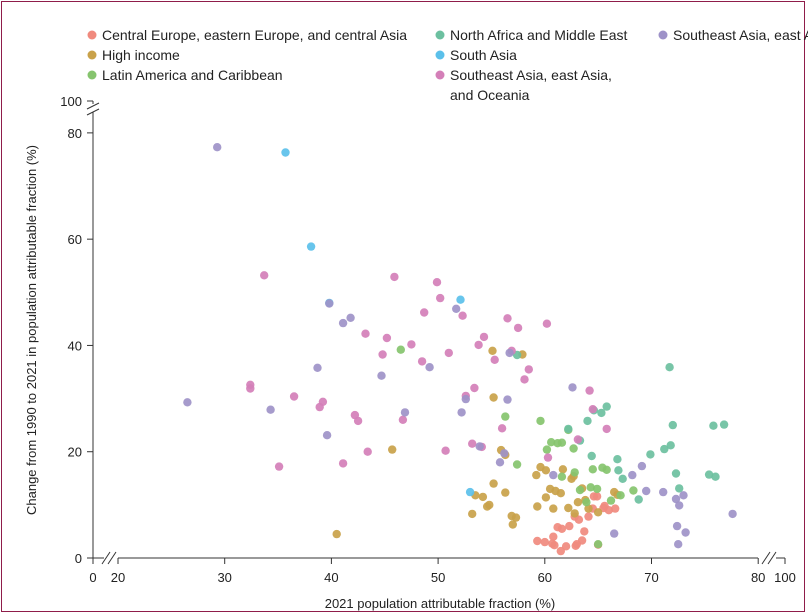 The width and height of the screenshot is (808, 615). What do you see at coordinates (224, 577) in the screenshot?
I see `x-tick-label: 30` at bounding box center [224, 577].